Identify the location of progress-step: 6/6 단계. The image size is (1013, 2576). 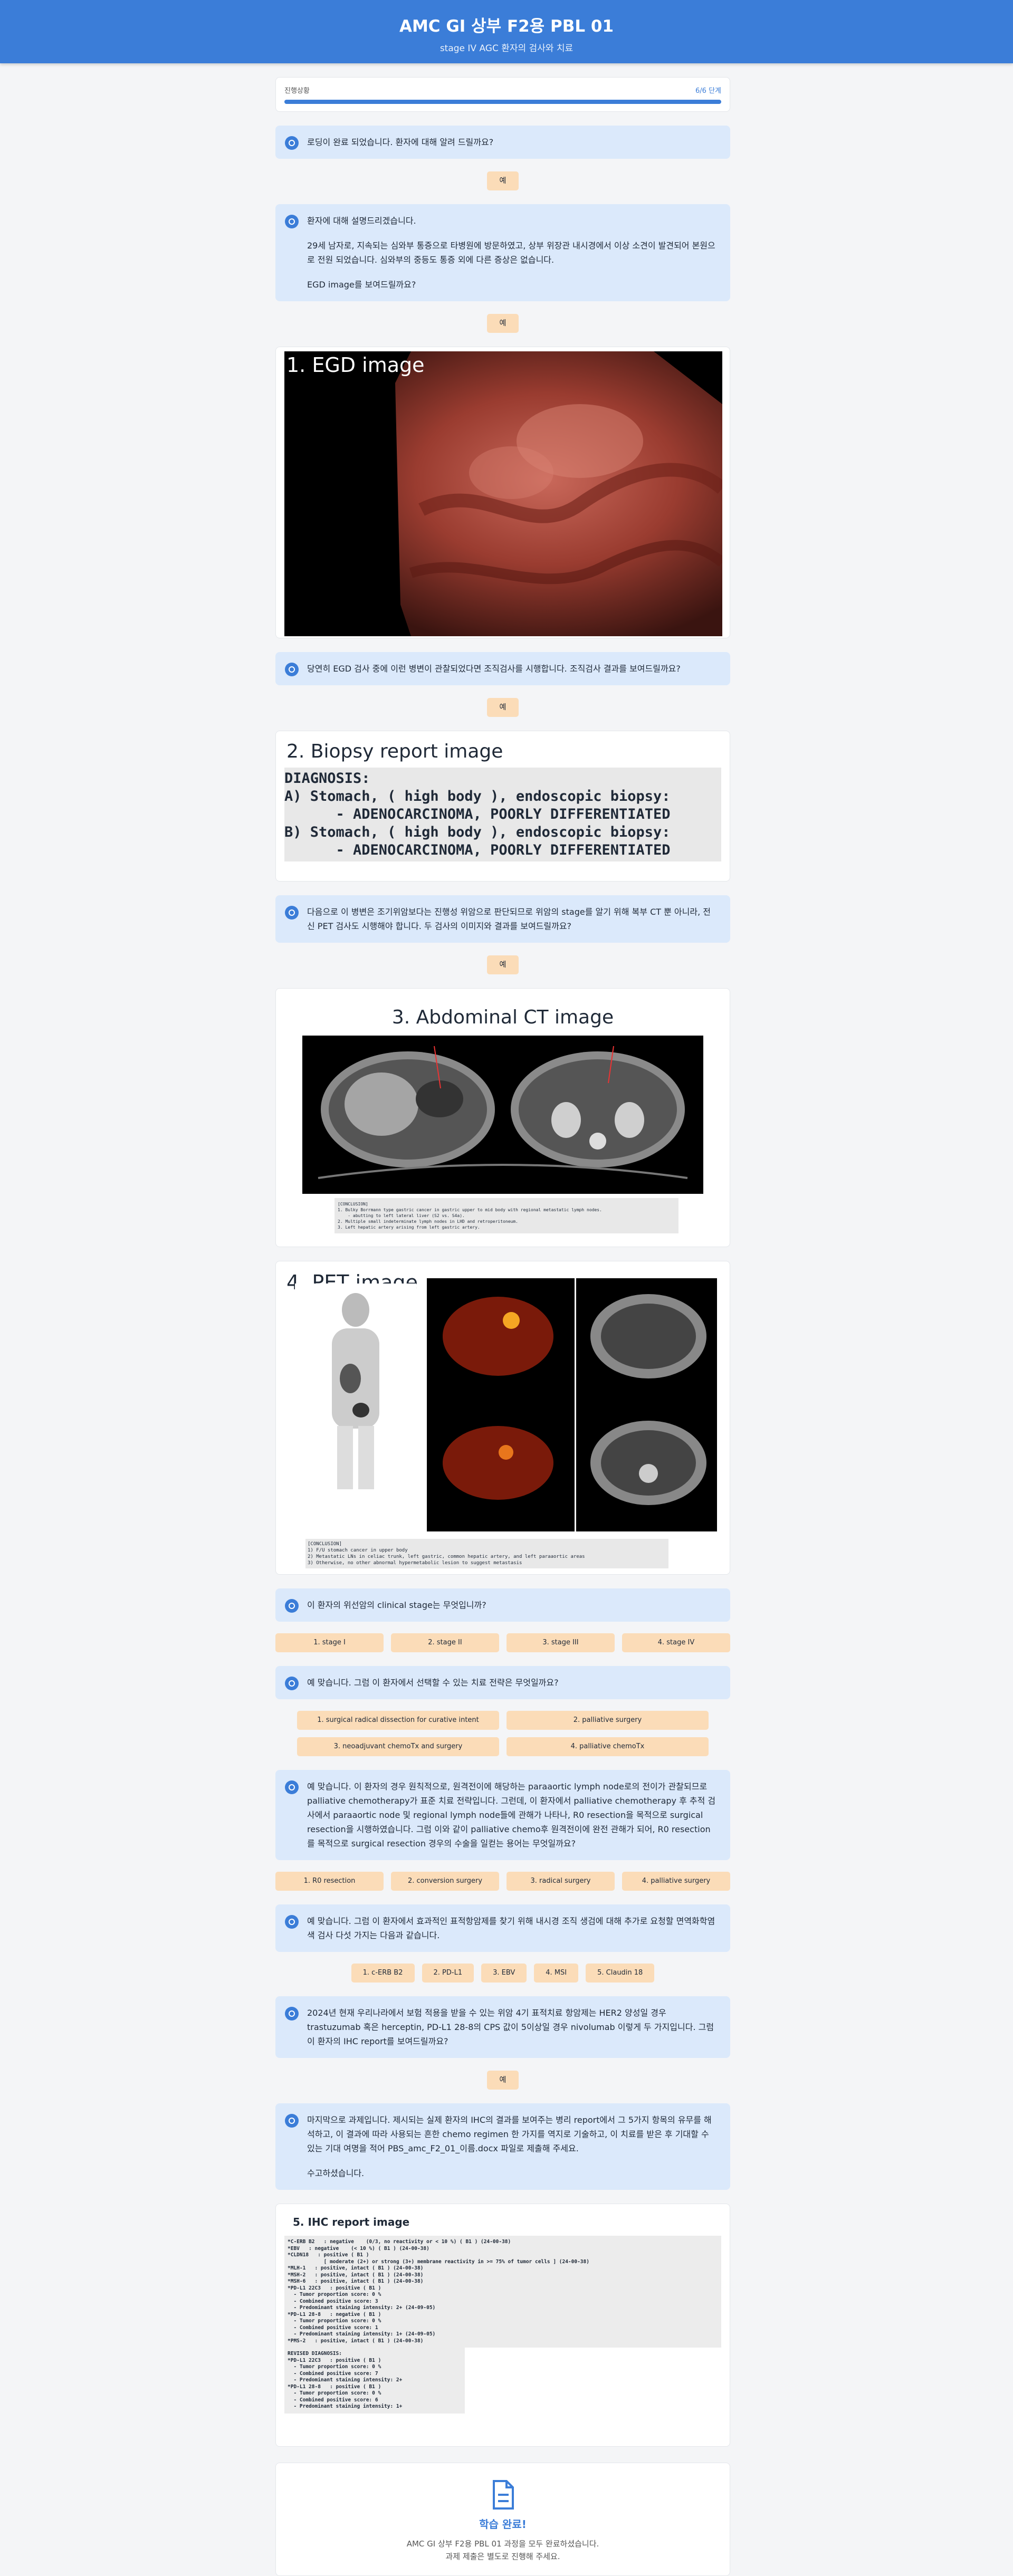
(708, 91).